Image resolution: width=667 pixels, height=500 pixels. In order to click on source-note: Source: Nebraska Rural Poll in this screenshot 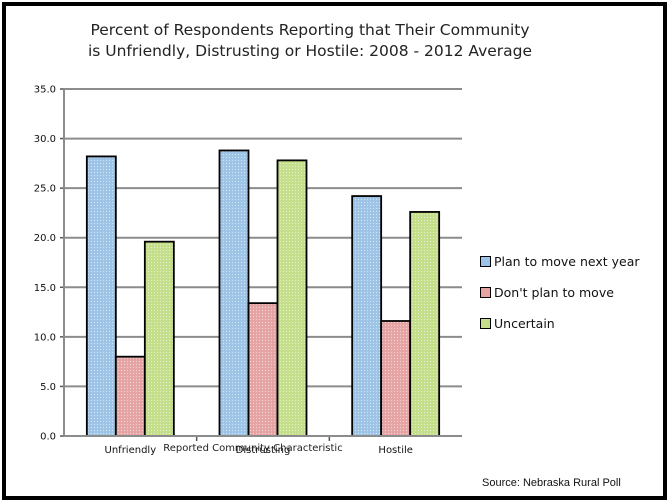, I will do `click(551, 483)`.